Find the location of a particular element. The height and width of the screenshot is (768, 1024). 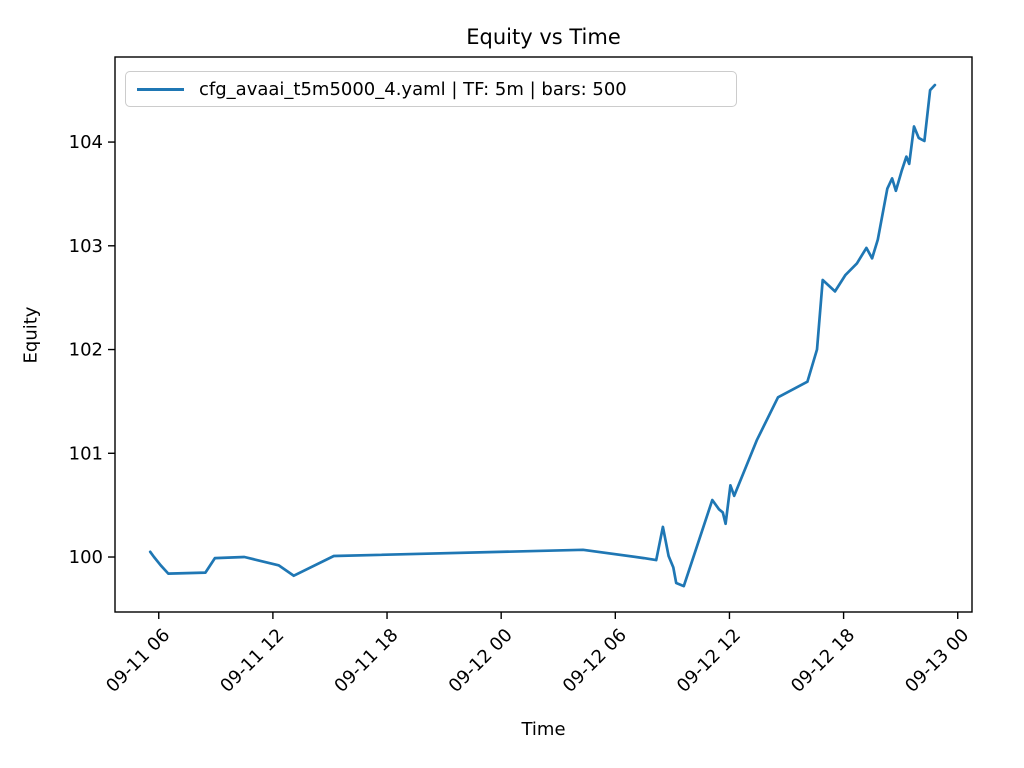

y-tick-label: 104 is located at coordinates (86, 142).